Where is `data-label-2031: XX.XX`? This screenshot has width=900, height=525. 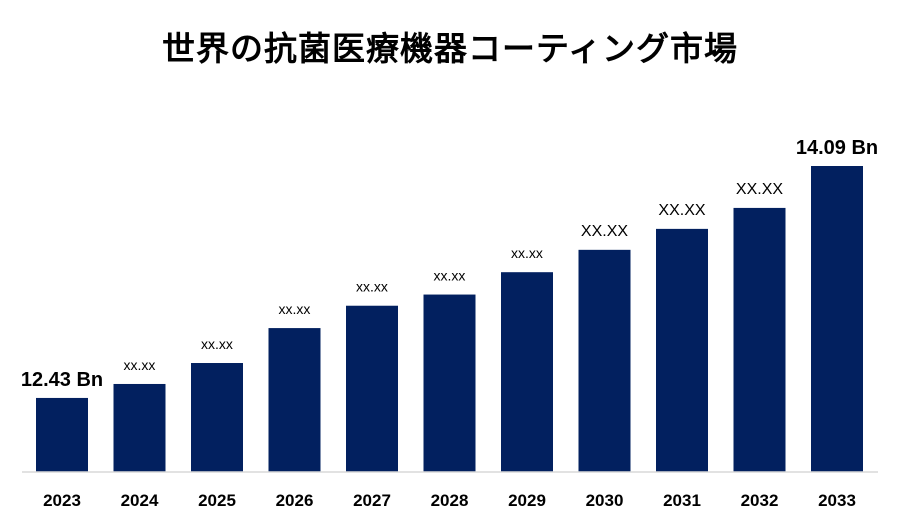 data-label-2031: XX.XX is located at coordinates (681, 210).